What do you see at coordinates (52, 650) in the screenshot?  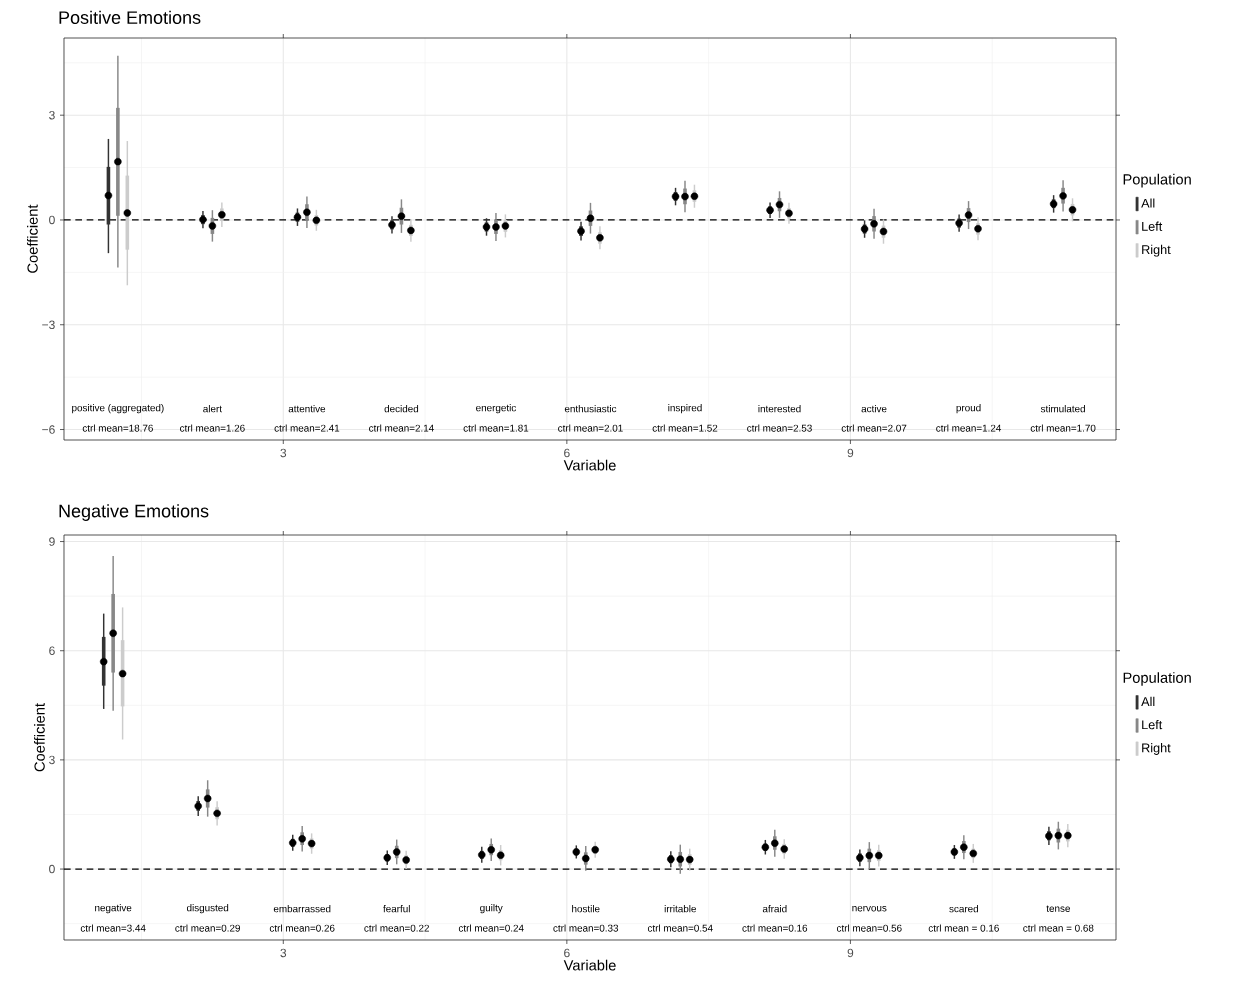 I see `y-tick-label: 6` at bounding box center [52, 650].